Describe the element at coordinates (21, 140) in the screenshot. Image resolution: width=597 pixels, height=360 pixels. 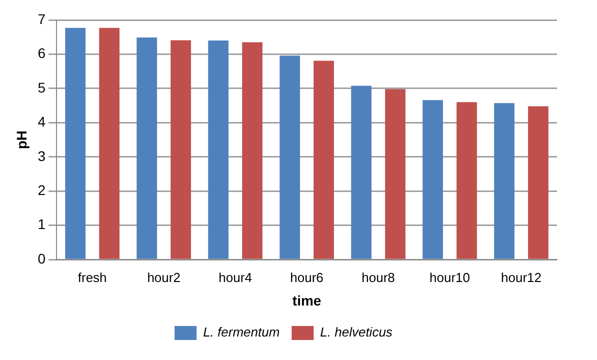
I see `y-axis-title: pH` at that location.